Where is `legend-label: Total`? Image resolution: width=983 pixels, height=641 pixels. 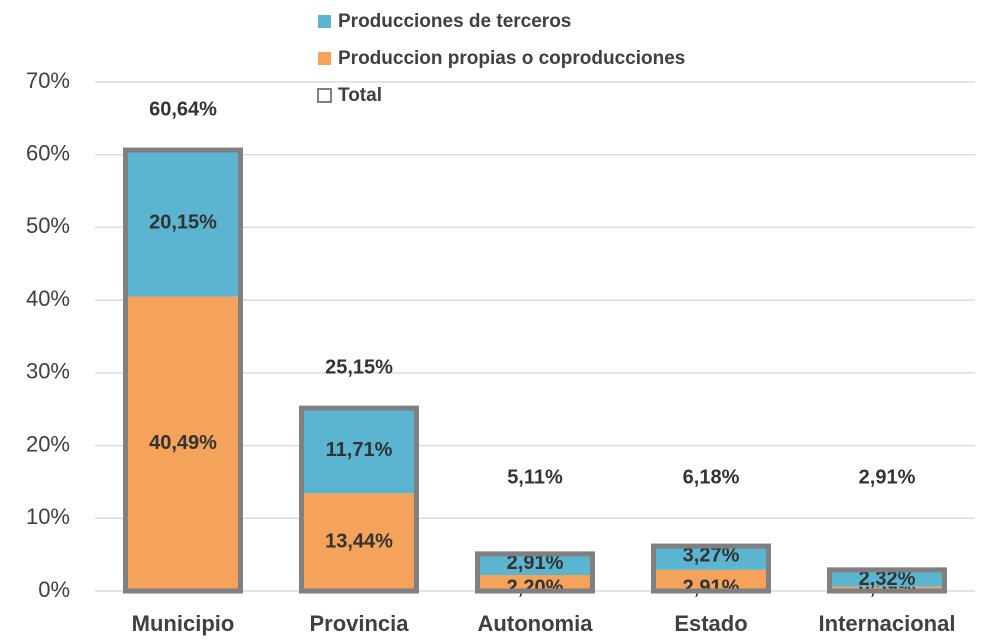
legend-label: Total is located at coordinates (360, 95).